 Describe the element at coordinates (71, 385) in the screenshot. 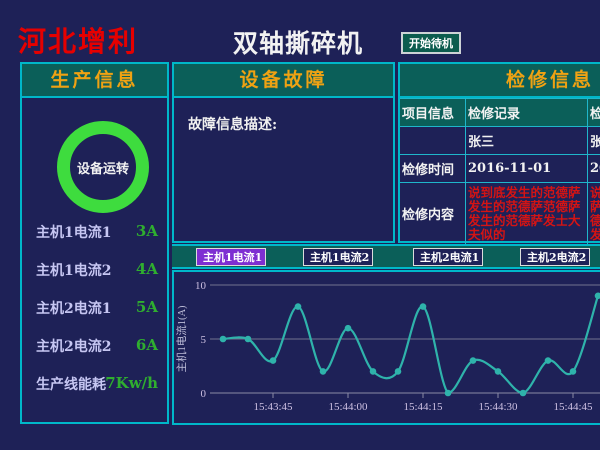

I see `metric-label: 生产线能耗` at that location.